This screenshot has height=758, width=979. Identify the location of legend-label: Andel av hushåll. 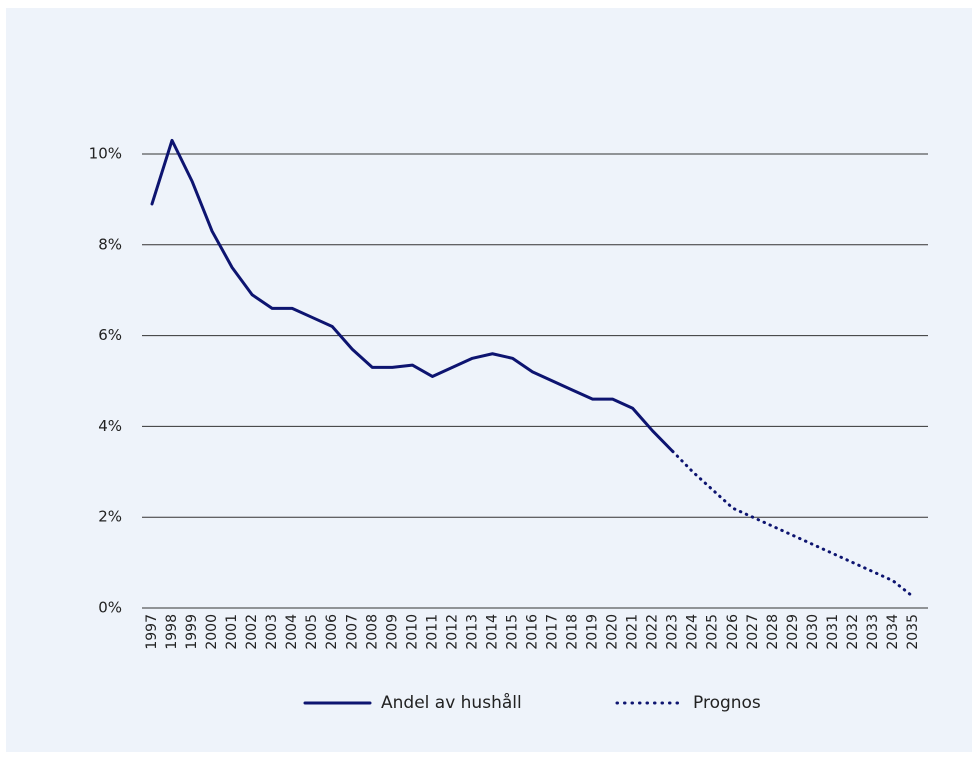
(451, 702).